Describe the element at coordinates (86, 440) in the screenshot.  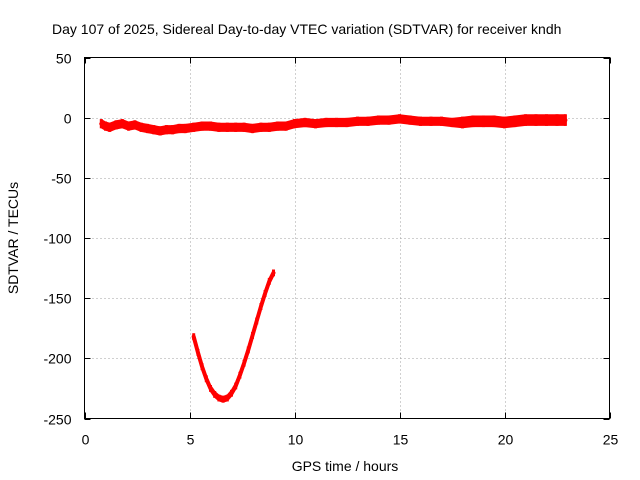
I see `x-tick-label-0: 0` at that location.